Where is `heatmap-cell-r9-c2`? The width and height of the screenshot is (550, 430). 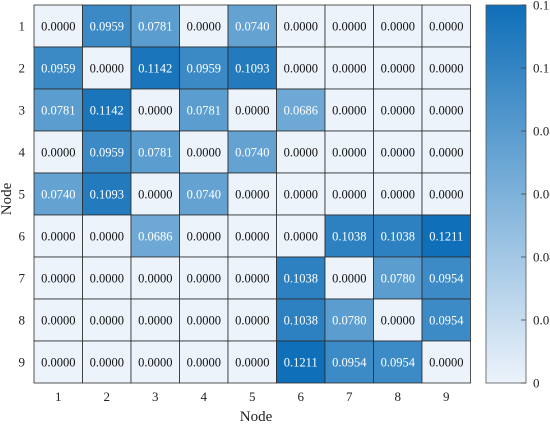
heatmap-cell-r9-c2 is located at coordinates (107, 362).